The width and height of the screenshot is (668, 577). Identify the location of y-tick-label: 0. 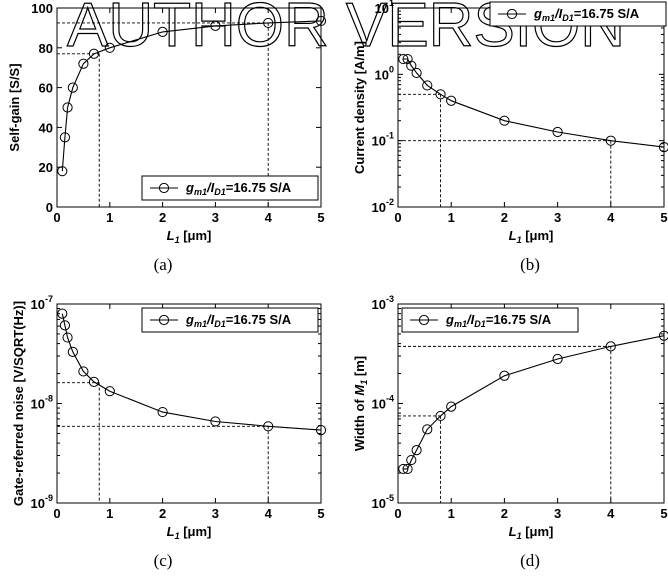
(49, 207).